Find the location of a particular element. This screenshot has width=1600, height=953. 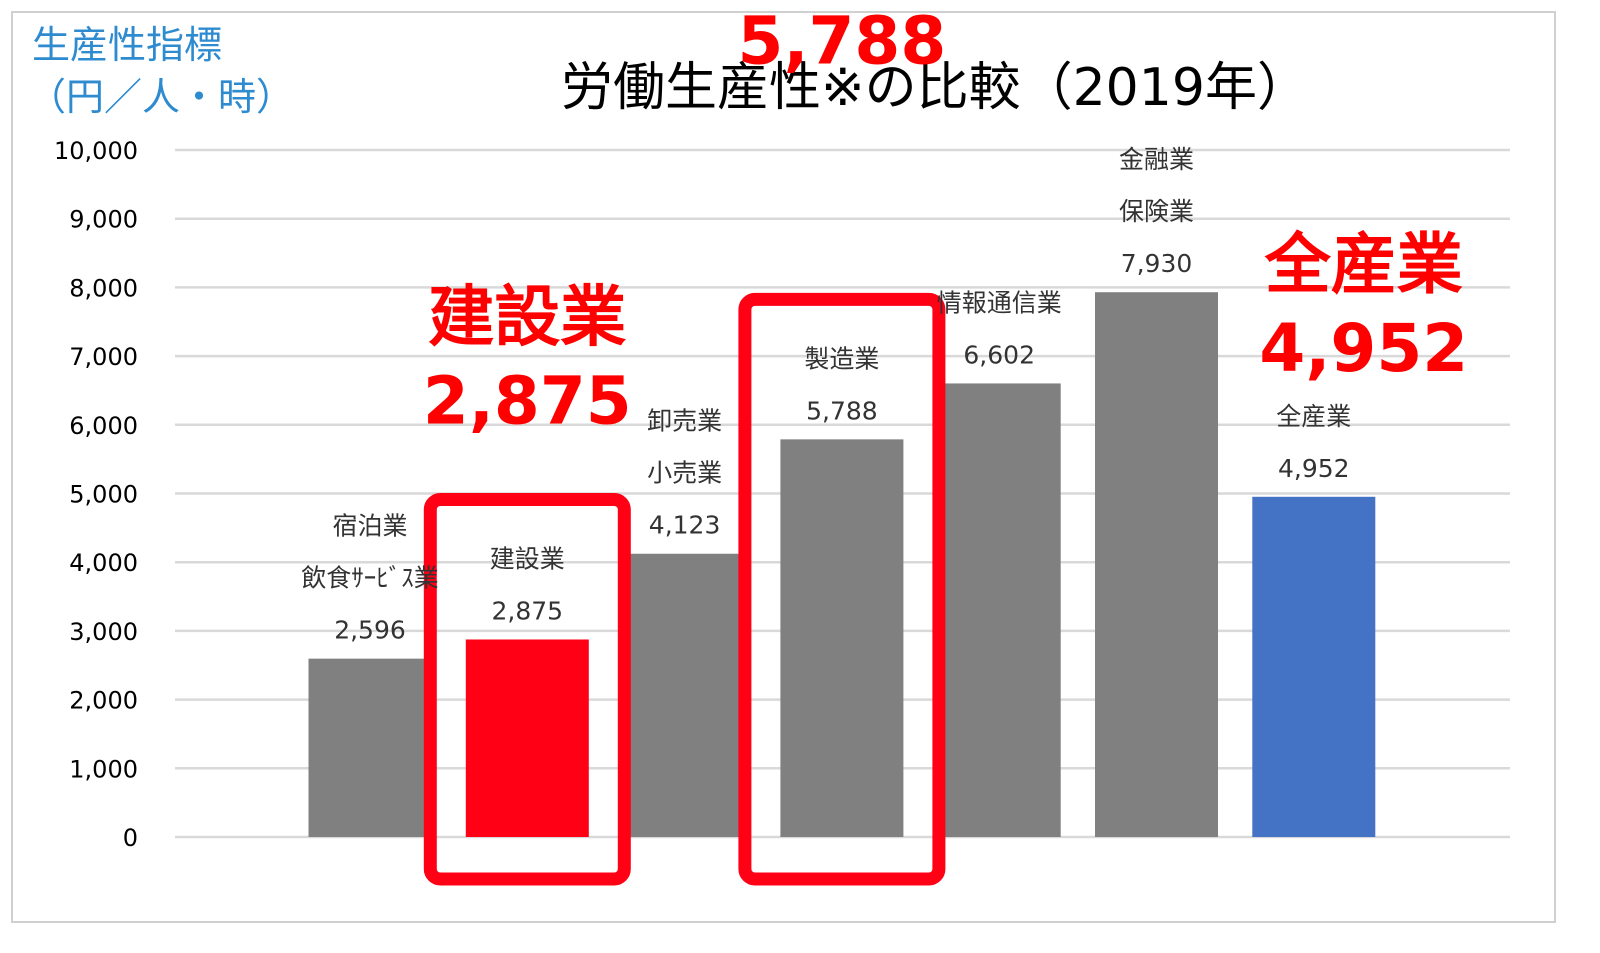

category-label: 建設業 is located at coordinates (527, 558).